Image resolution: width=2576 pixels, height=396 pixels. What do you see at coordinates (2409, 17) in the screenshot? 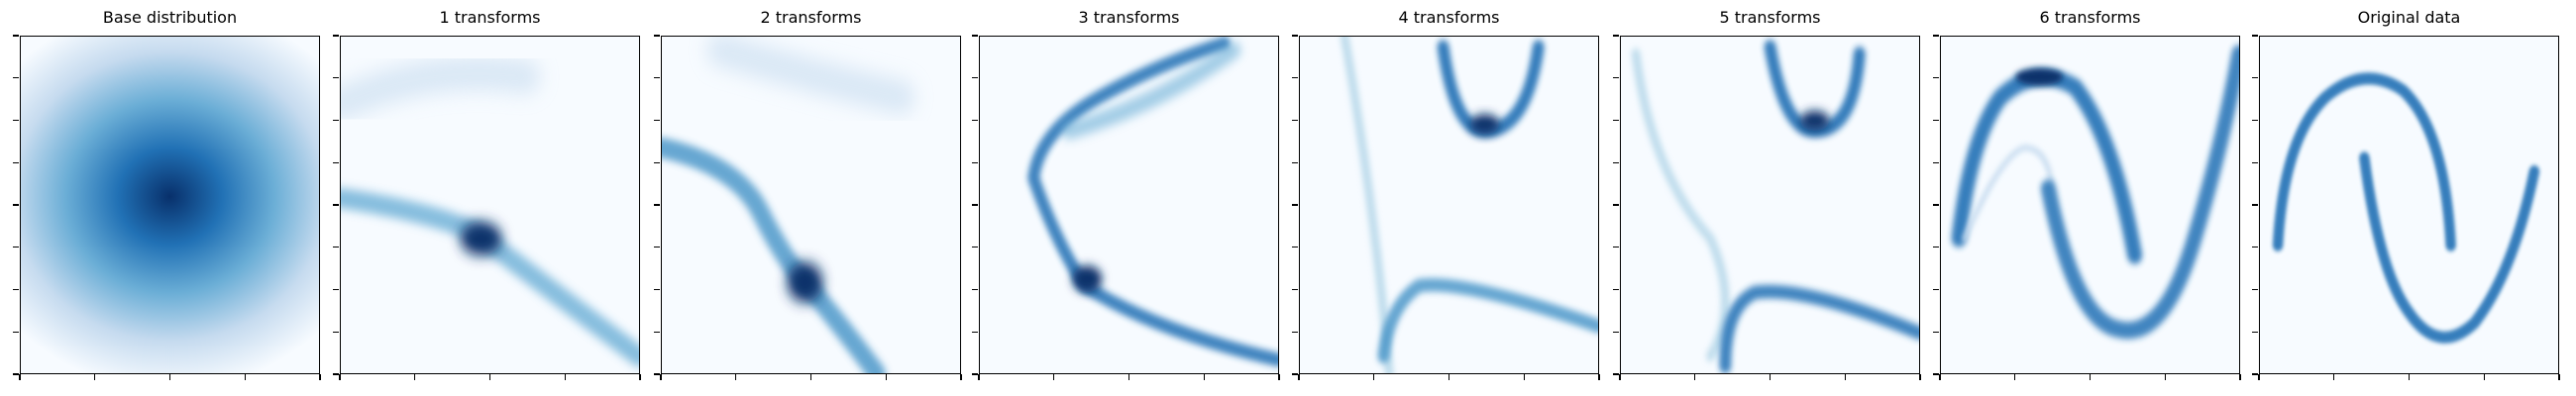
I see `subplot-title: Original data` at bounding box center [2409, 17].